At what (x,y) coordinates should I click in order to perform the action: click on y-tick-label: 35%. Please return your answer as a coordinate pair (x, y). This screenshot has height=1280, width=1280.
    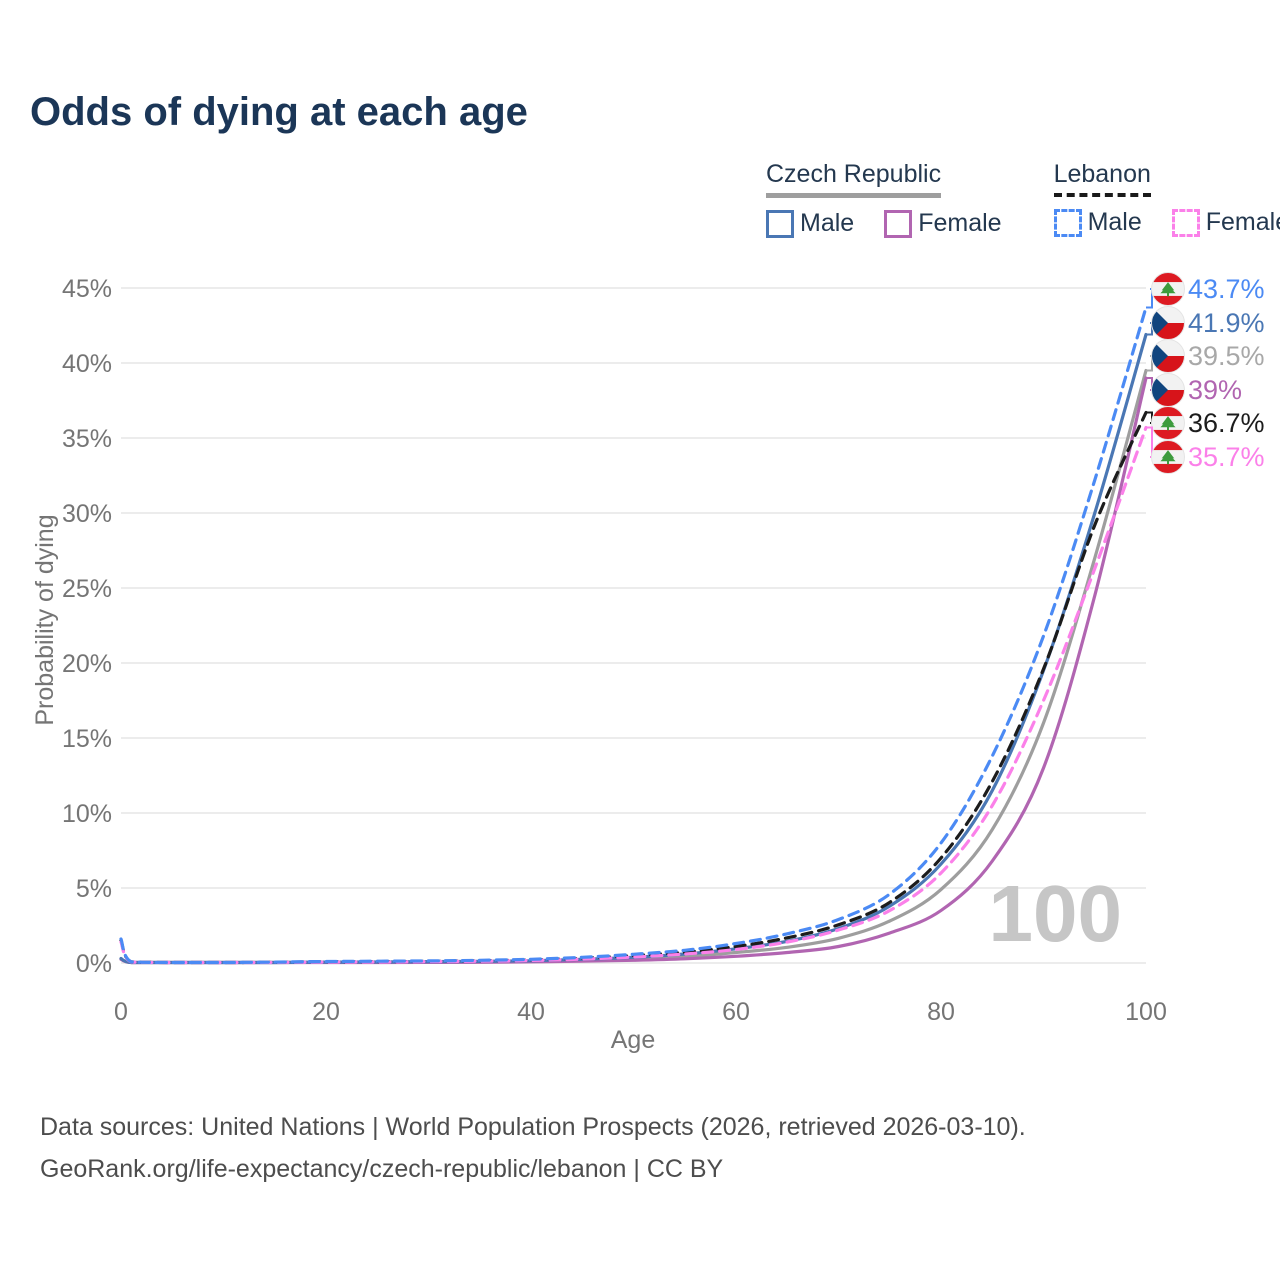
    Looking at the image, I should click on (87, 439).